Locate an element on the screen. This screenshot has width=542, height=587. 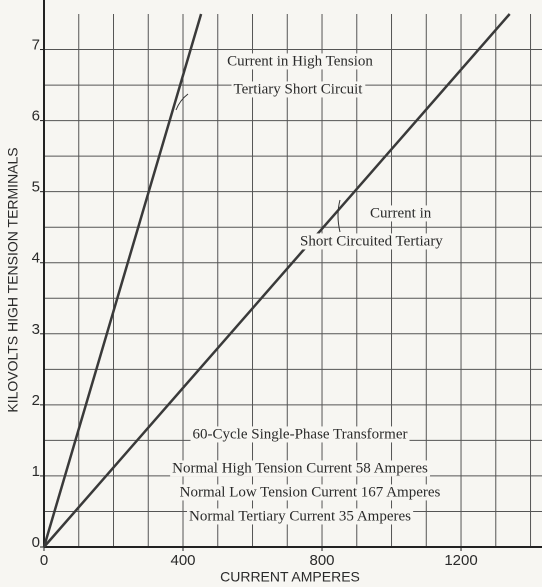
y-tick-label: 2 is located at coordinates (36, 400).